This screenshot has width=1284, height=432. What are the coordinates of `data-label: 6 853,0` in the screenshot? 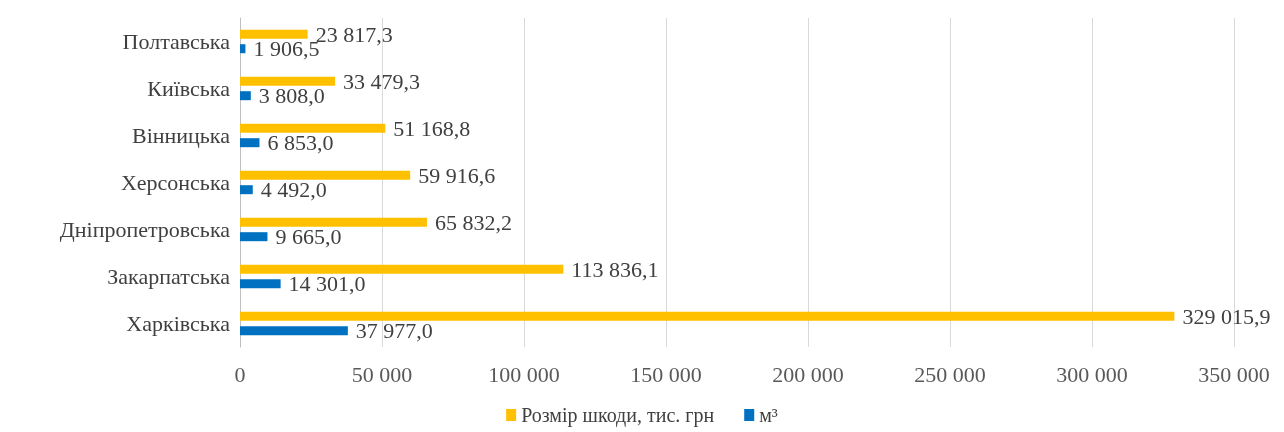 It's located at (300, 143).